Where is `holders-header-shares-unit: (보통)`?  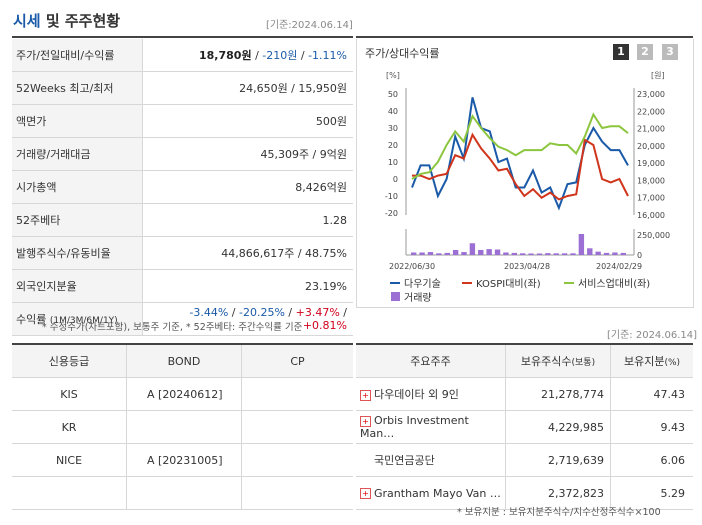
holders-header-shares-unit: (보통) is located at coordinates (583, 363).